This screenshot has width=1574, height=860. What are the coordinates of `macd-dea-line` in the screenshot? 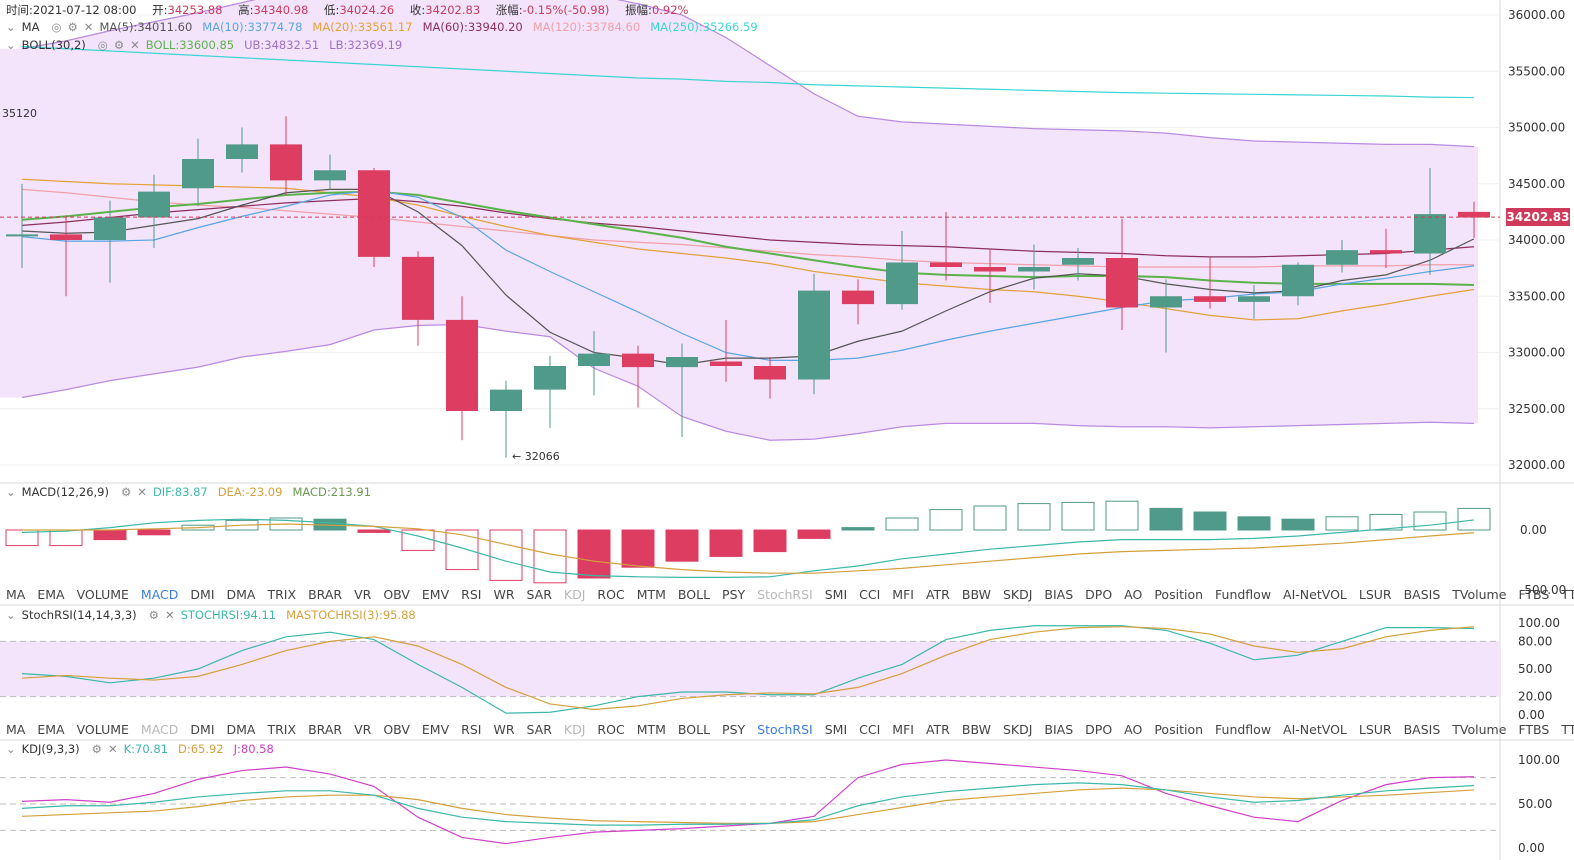 It's located at (748, 548).